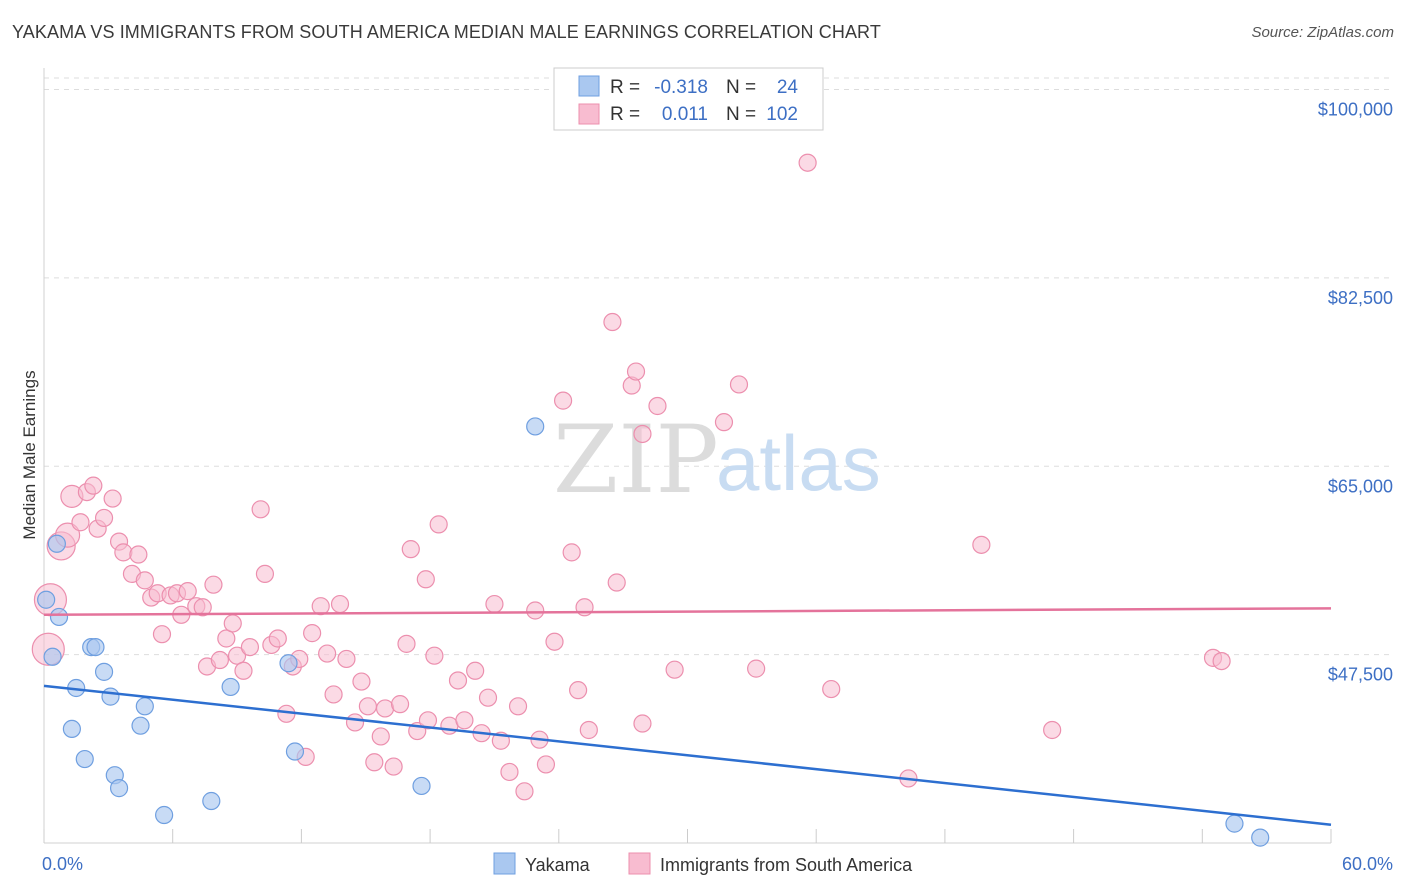 The height and width of the screenshot is (892, 1406). I want to click on legend-r-label-2: R =, so click(625, 114).